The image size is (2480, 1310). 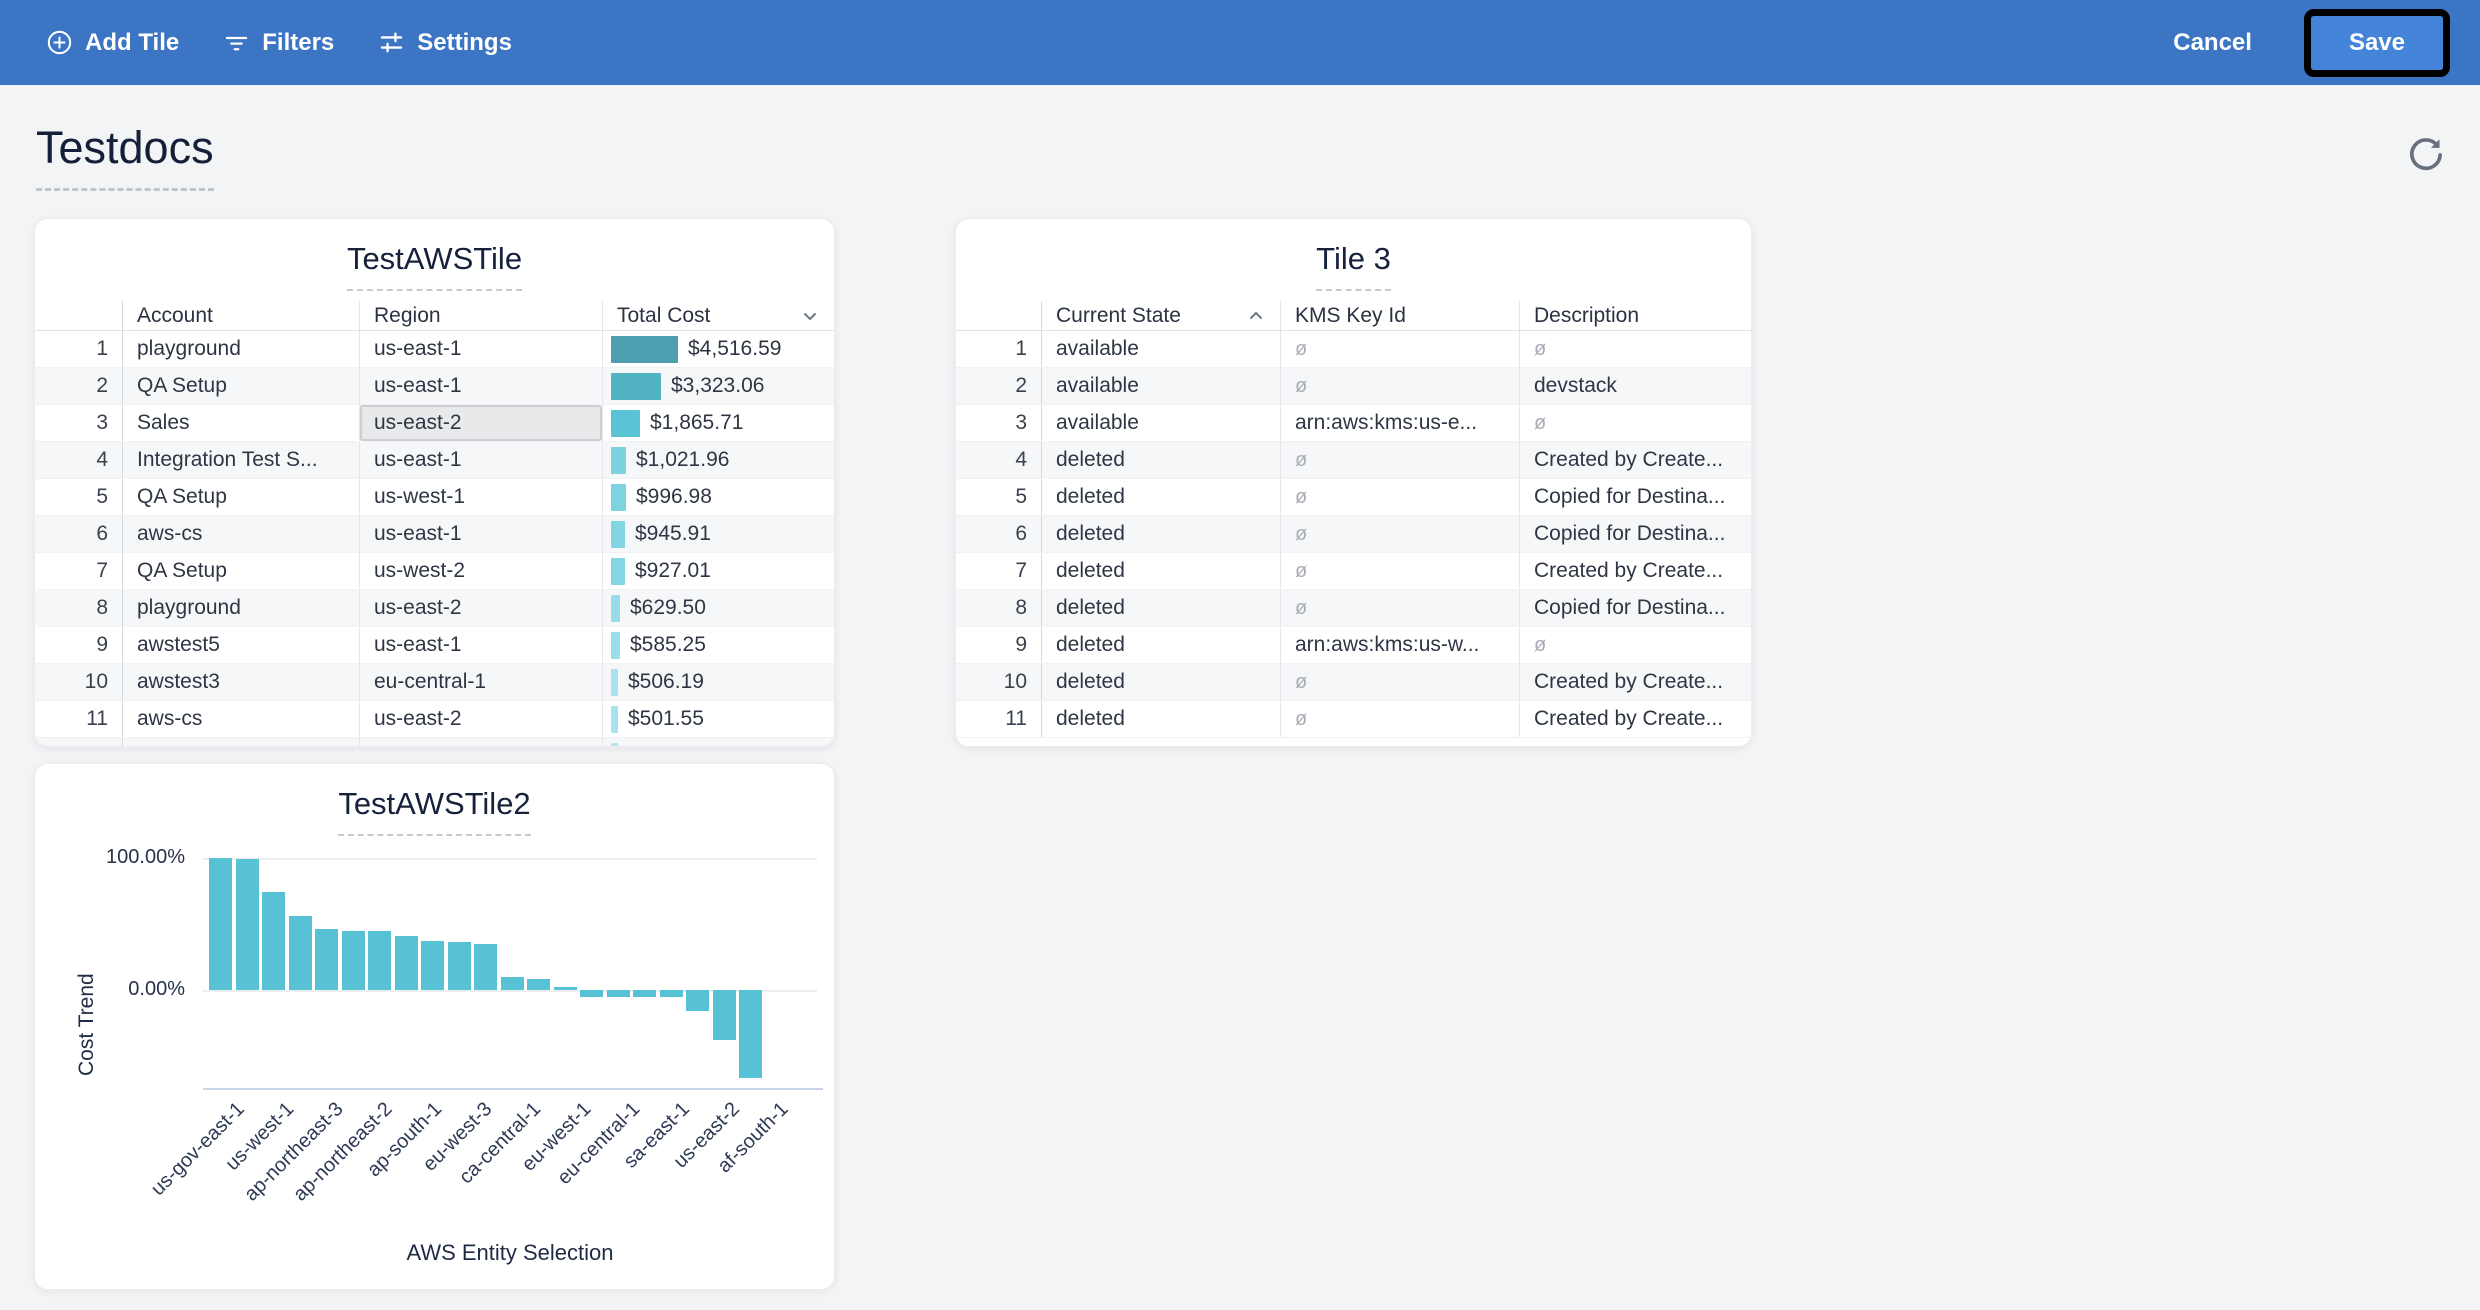 What do you see at coordinates (1353, 266) in the screenshot?
I see `tile-title: Tile 3` at bounding box center [1353, 266].